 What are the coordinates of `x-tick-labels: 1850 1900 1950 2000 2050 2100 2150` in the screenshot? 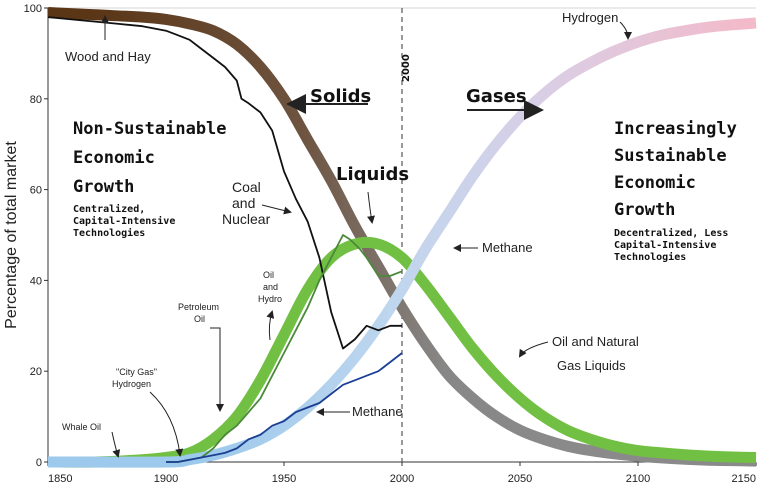 It's located at (402, 473).